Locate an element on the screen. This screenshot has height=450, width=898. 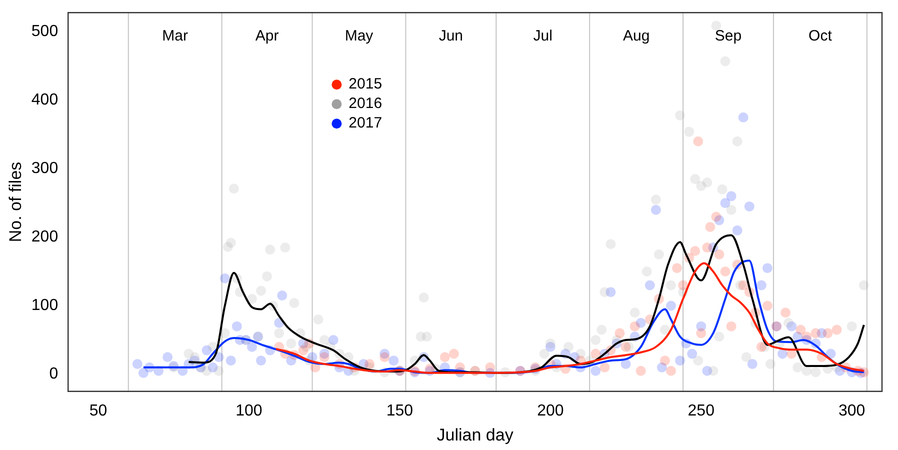
x-tick-label: 300 is located at coordinates (852, 411).